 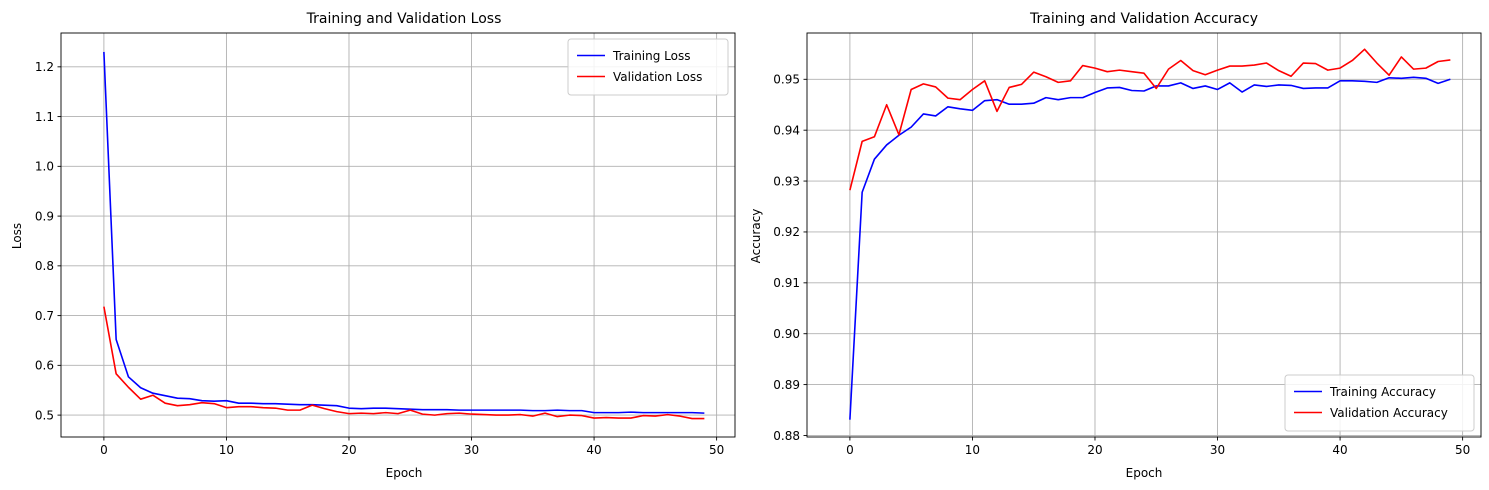 I want to click on loss-chart-ylabel: Loss, so click(x=17, y=236).